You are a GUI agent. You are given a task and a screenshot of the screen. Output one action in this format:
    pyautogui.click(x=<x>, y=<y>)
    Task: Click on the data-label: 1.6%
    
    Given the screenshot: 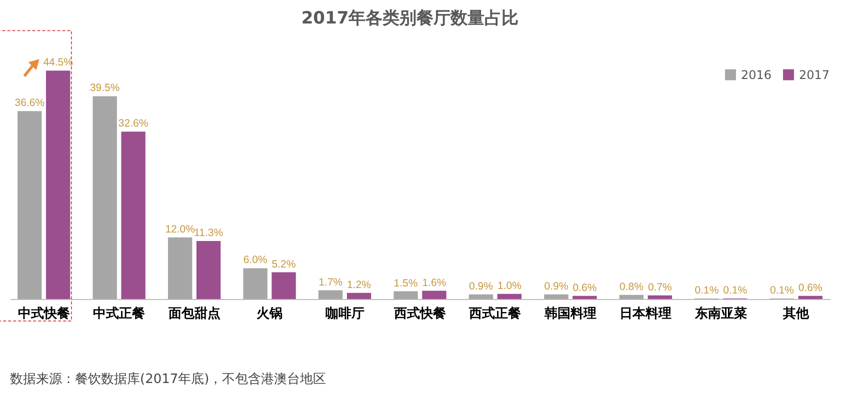 What is the action you would take?
    pyautogui.click(x=434, y=282)
    